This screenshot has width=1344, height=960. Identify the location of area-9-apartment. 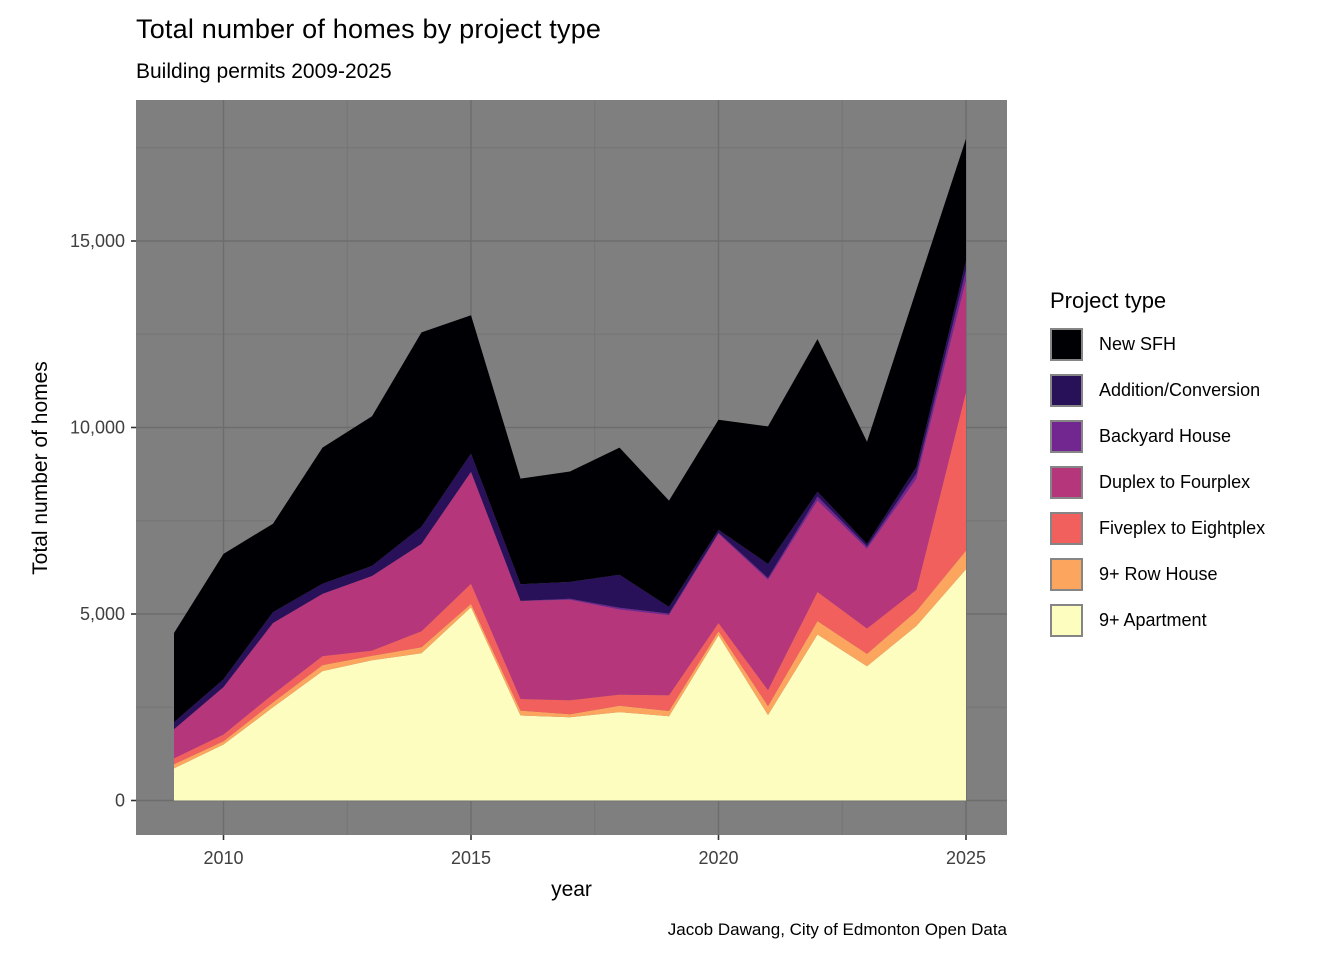
(570, 685).